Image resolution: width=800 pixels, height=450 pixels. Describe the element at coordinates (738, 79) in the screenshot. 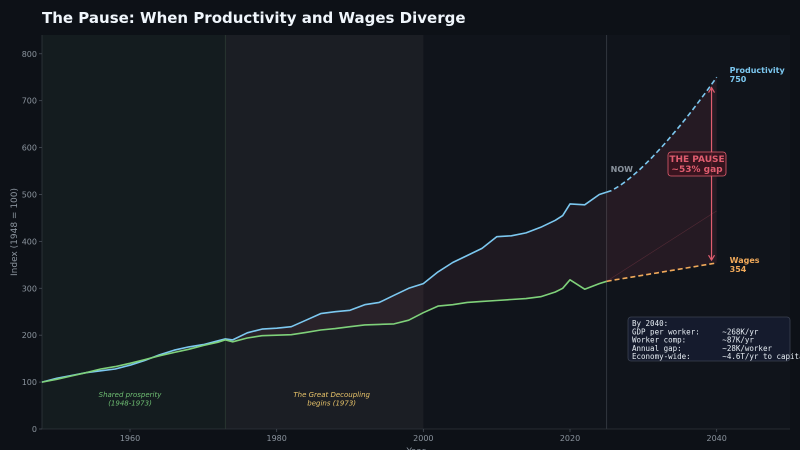

I see `end-label-value: 750` at that location.